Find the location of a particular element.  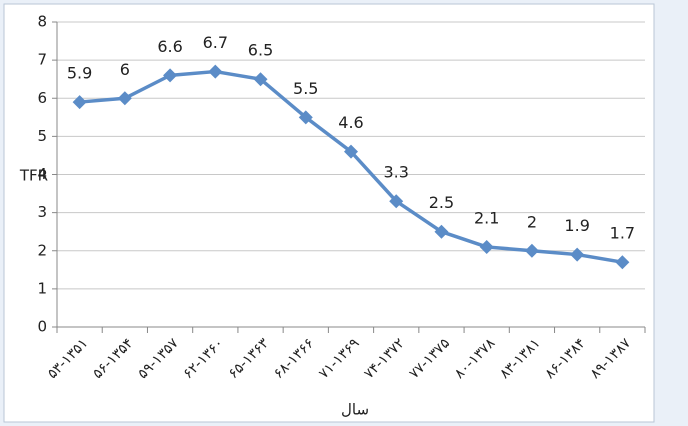

data-label: 2.1 is located at coordinates (486, 217).